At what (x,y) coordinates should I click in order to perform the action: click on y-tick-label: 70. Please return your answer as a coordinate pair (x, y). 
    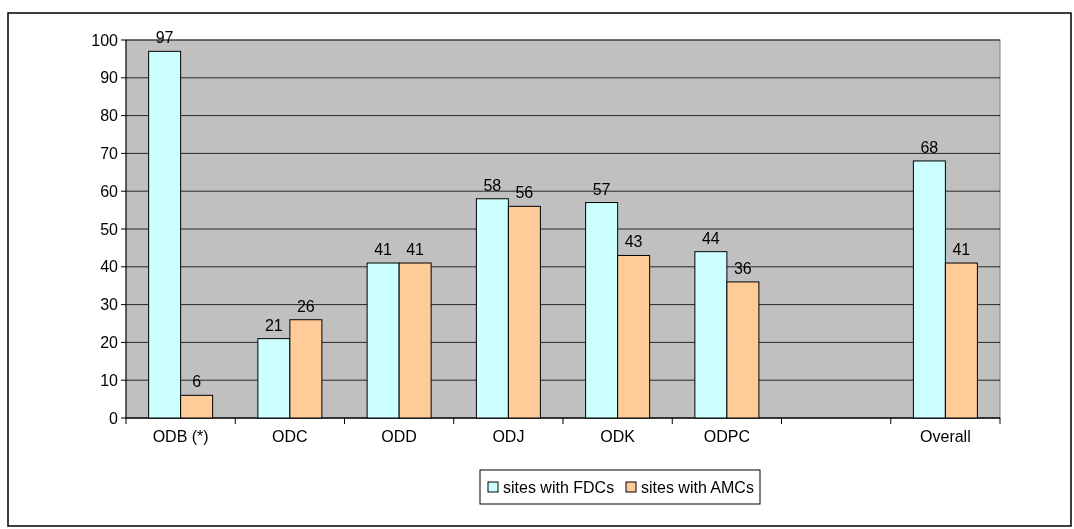
    Looking at the image, I should click on (109, 153).